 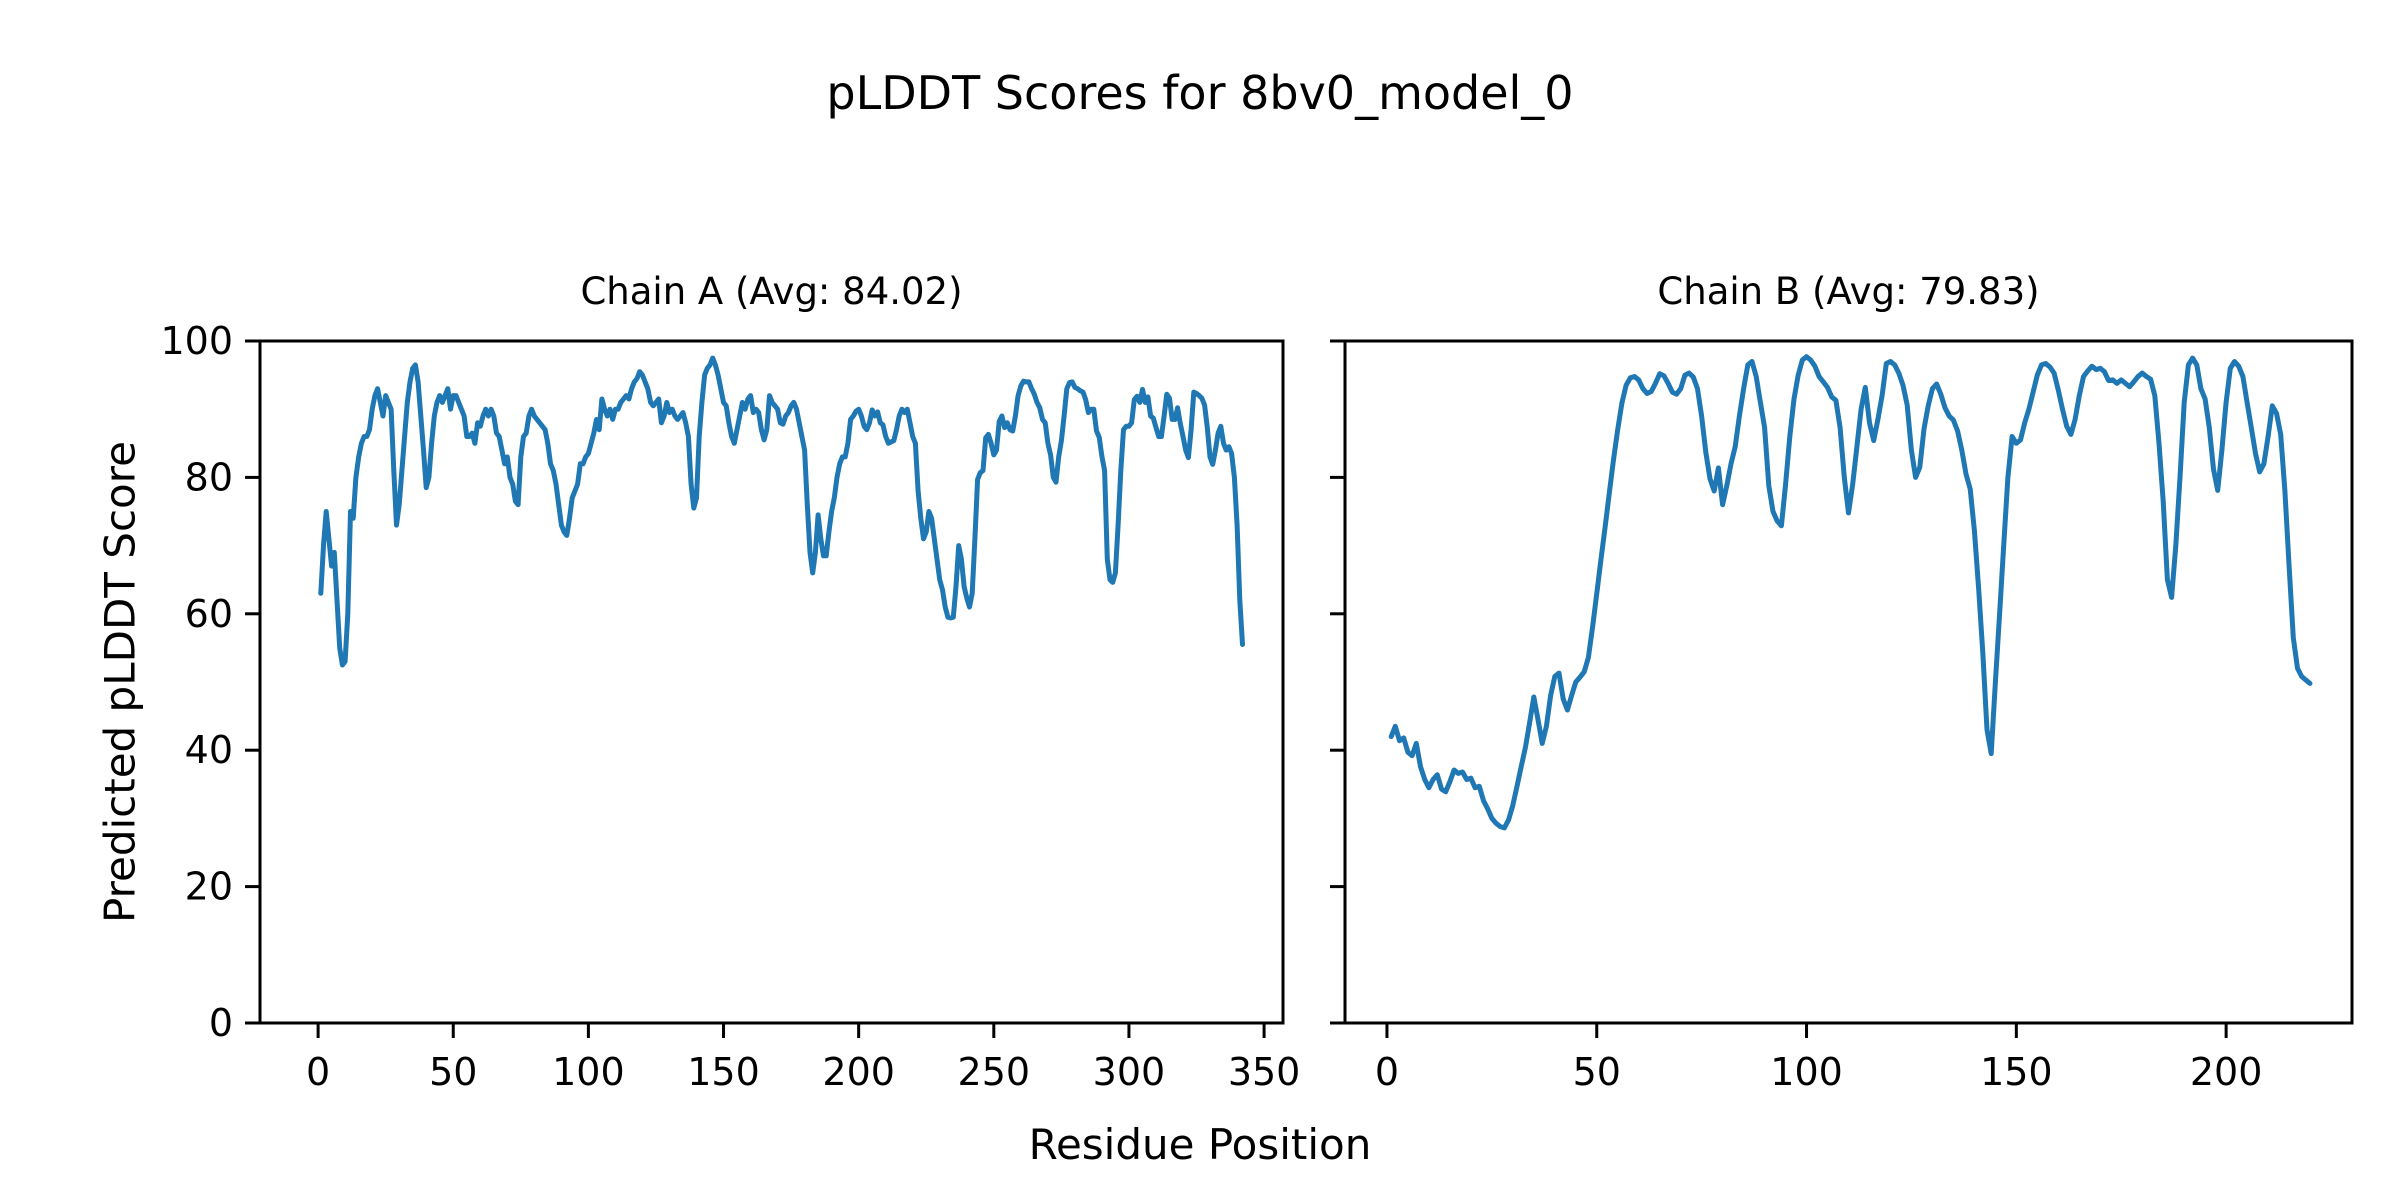 What do you see at coordinates (1129, 1072) in the screenshot?
I see `x-tick-label: 300` at bounding box center [1129, 1072].